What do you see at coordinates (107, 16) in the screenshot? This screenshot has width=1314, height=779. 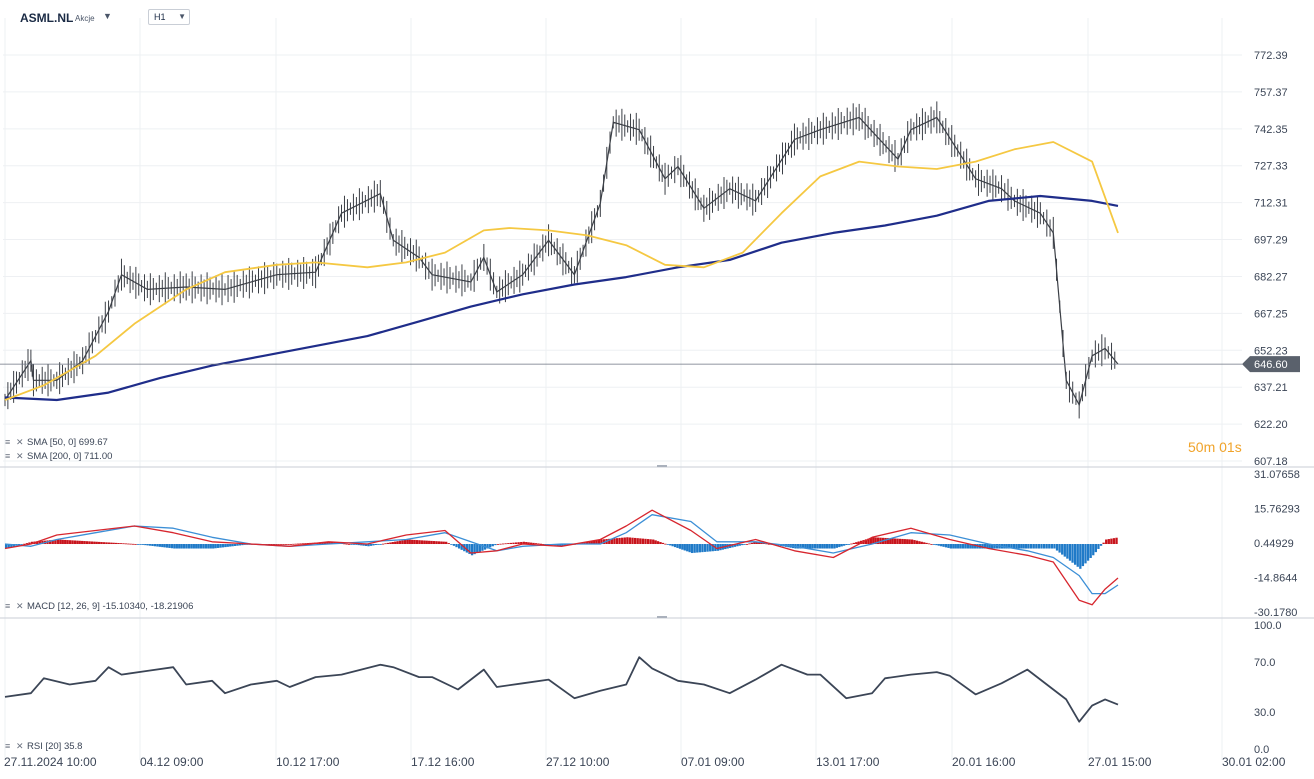 I see `symbol-dropdown-icon: ▼` at bounding box center [107, 16].